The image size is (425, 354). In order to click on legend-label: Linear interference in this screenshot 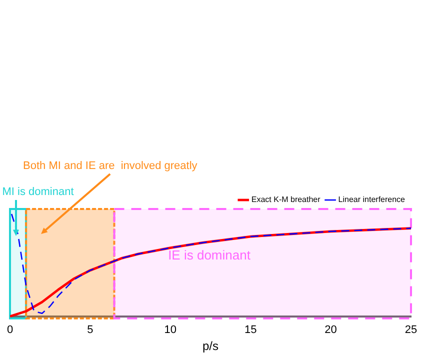, I will do `click(372, 199)`.